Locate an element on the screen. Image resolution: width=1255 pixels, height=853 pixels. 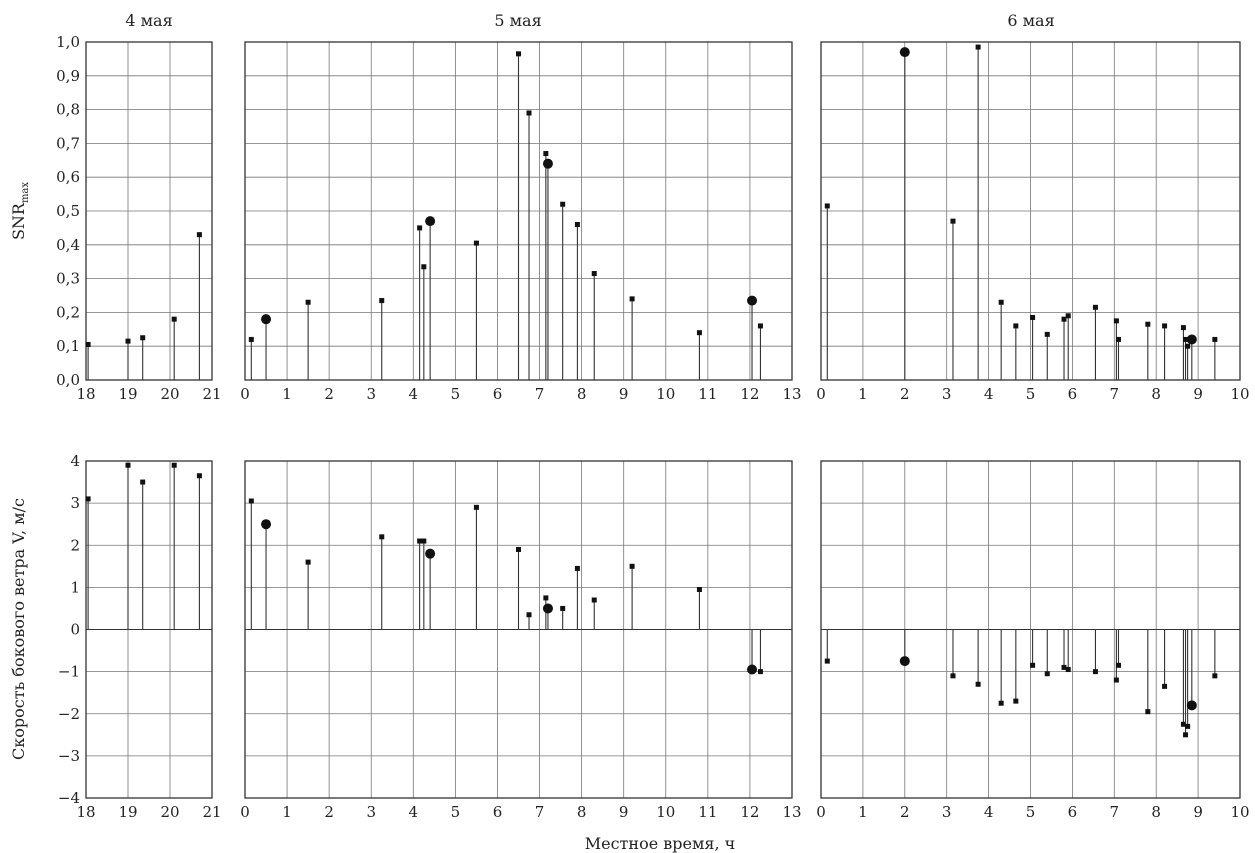
x-tick-label: 13 is located at coordinates (791, 812).